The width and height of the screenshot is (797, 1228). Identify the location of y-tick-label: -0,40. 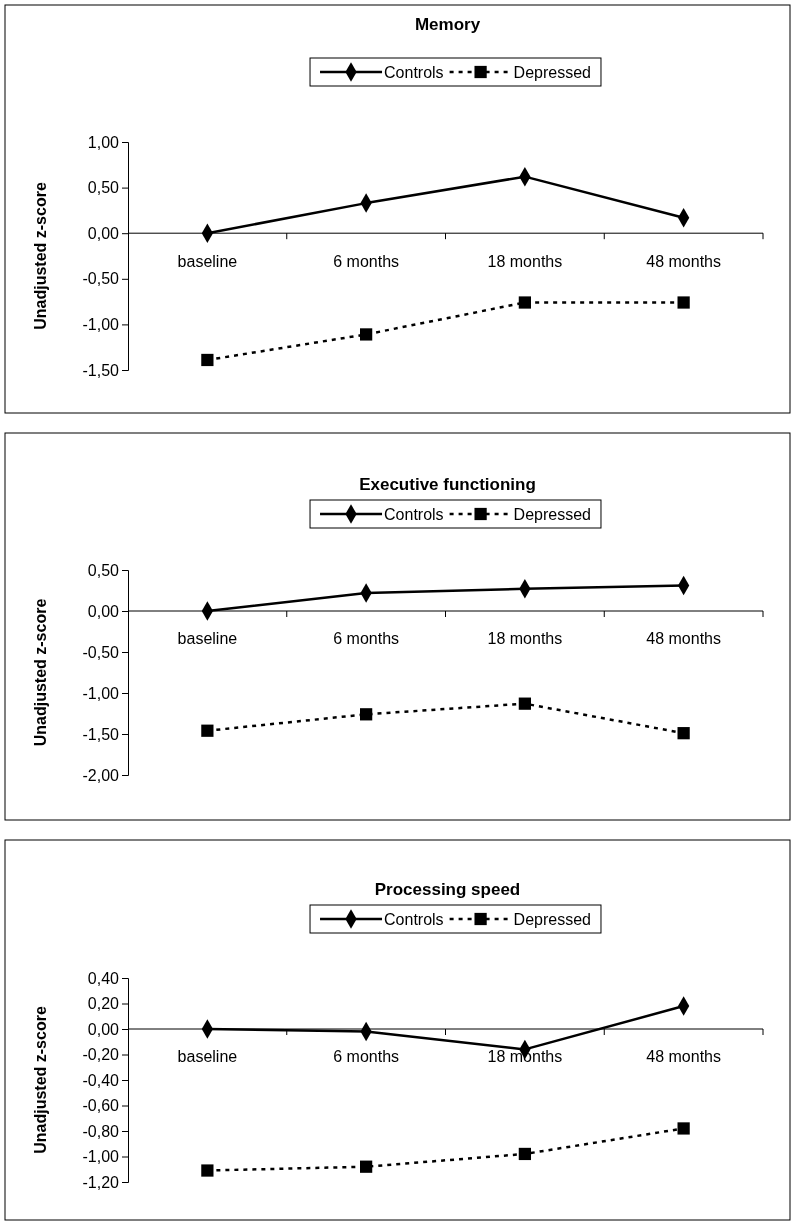
(101, 1080).